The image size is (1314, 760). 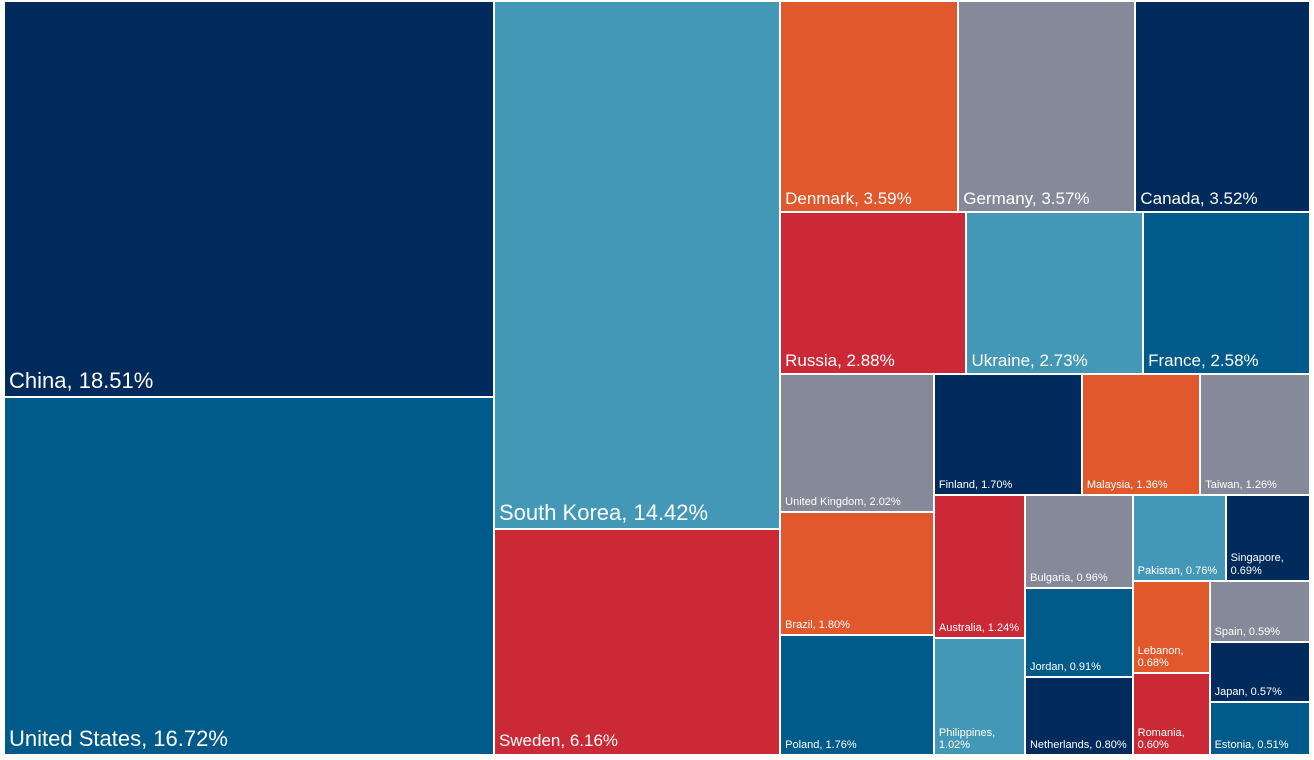 What do you see at coordinates (1141, 434) in the screenshot?
I see `tile: Malaysia, 1.36%` at bounding box center [1141, 434].